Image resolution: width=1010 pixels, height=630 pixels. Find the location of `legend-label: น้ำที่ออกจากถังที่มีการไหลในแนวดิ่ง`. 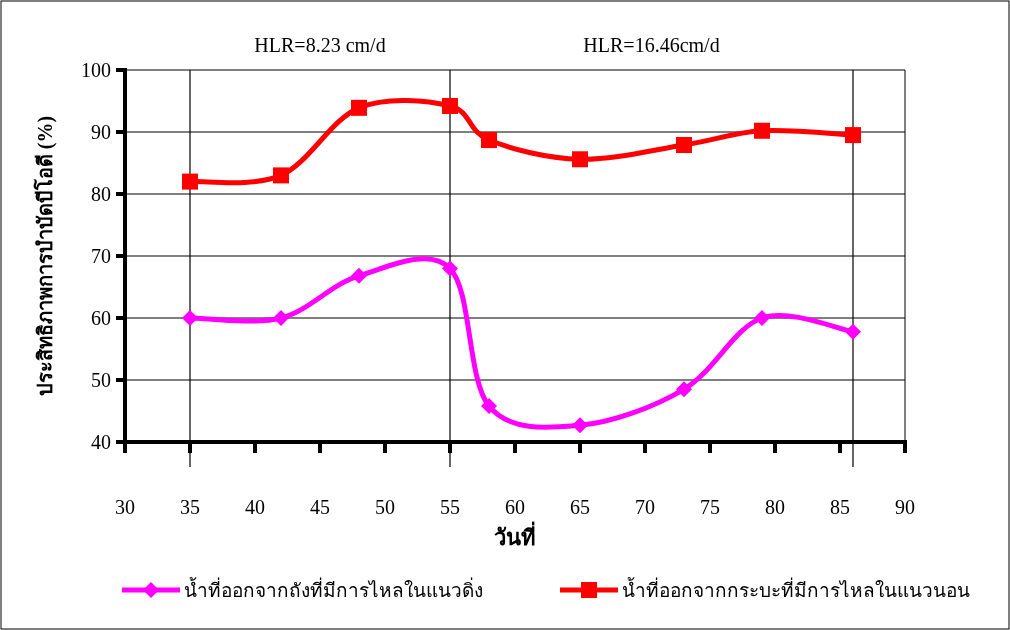

legend-label: น้ำที่ออกจากถังที่มีการไหลในแนวดิ่ง is located at coordinates (333, 589).